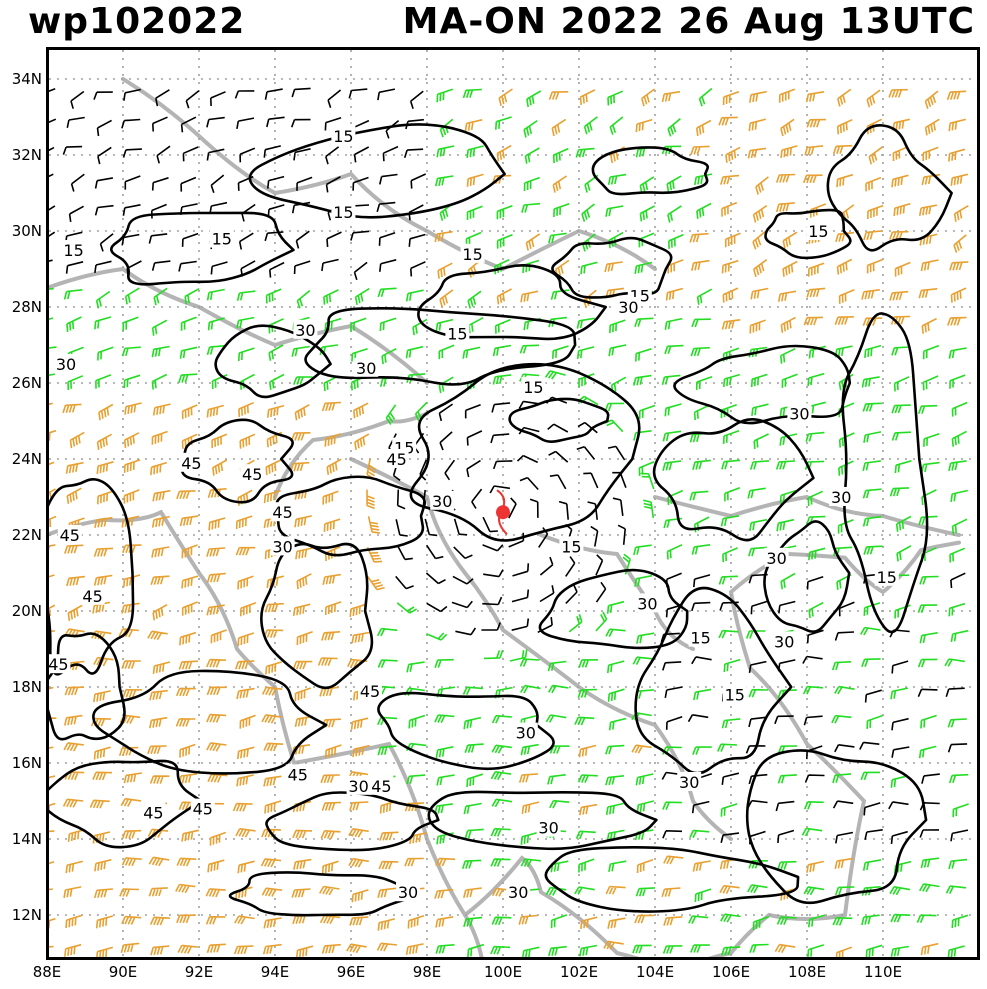  I want to click on storm-datetime-title: MA-ON 2022 26 Aug 13UTC, so click(688, 21).